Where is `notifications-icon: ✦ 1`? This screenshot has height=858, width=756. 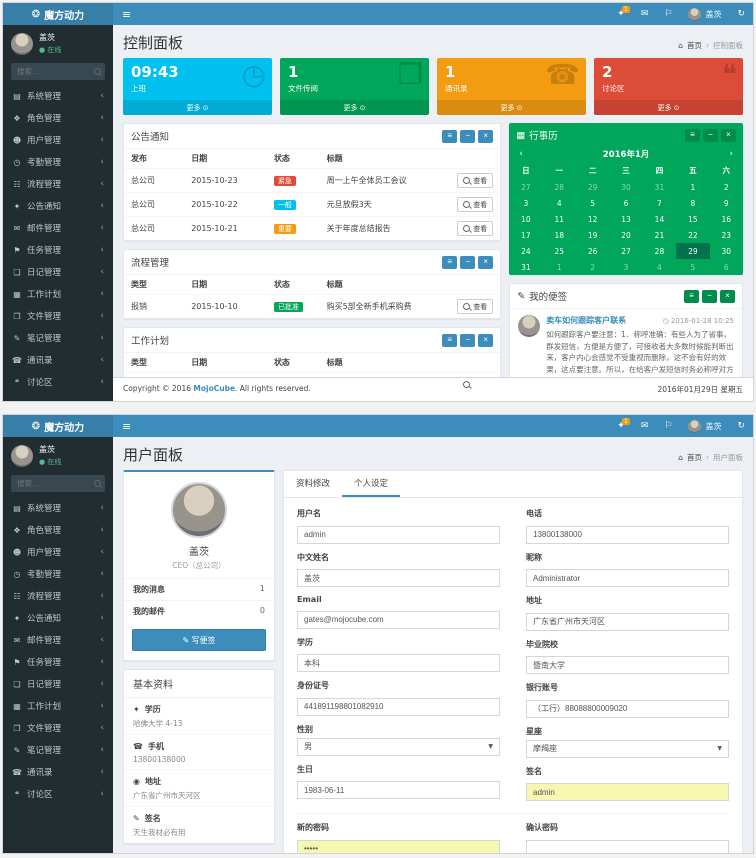 notifications-icon: ✦ 1 is located at coordinates (623, 424).